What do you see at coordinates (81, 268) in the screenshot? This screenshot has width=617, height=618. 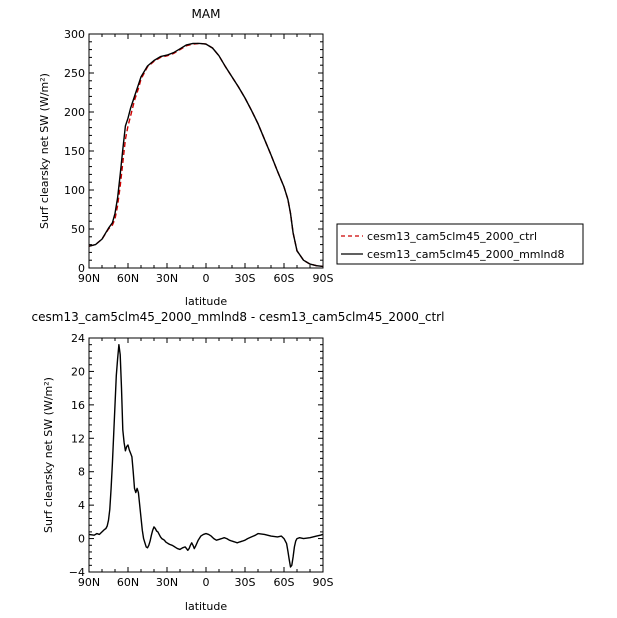 I see `top-y-tick-label: 0` at bounding box center [81, 268].